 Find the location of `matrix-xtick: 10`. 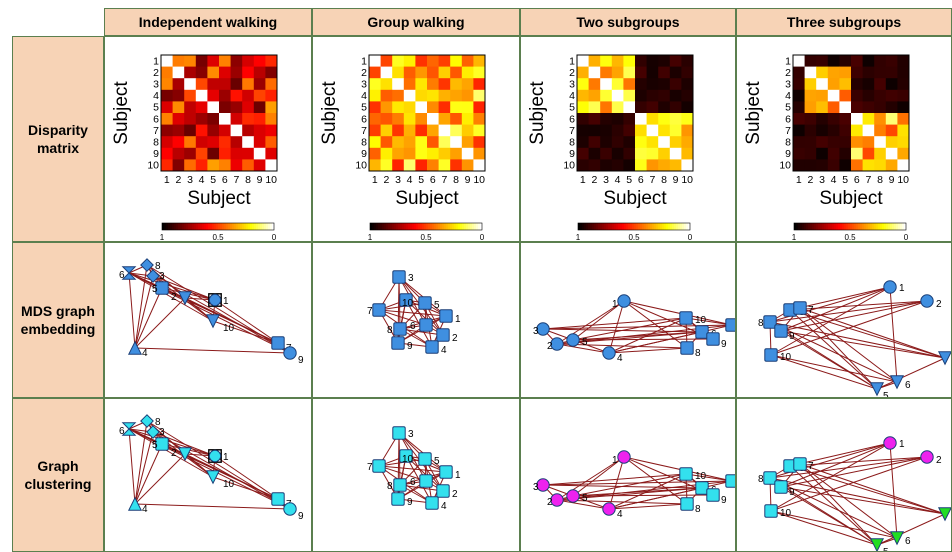

matrix-xtick: 10 is located at coordinates (271, 180).